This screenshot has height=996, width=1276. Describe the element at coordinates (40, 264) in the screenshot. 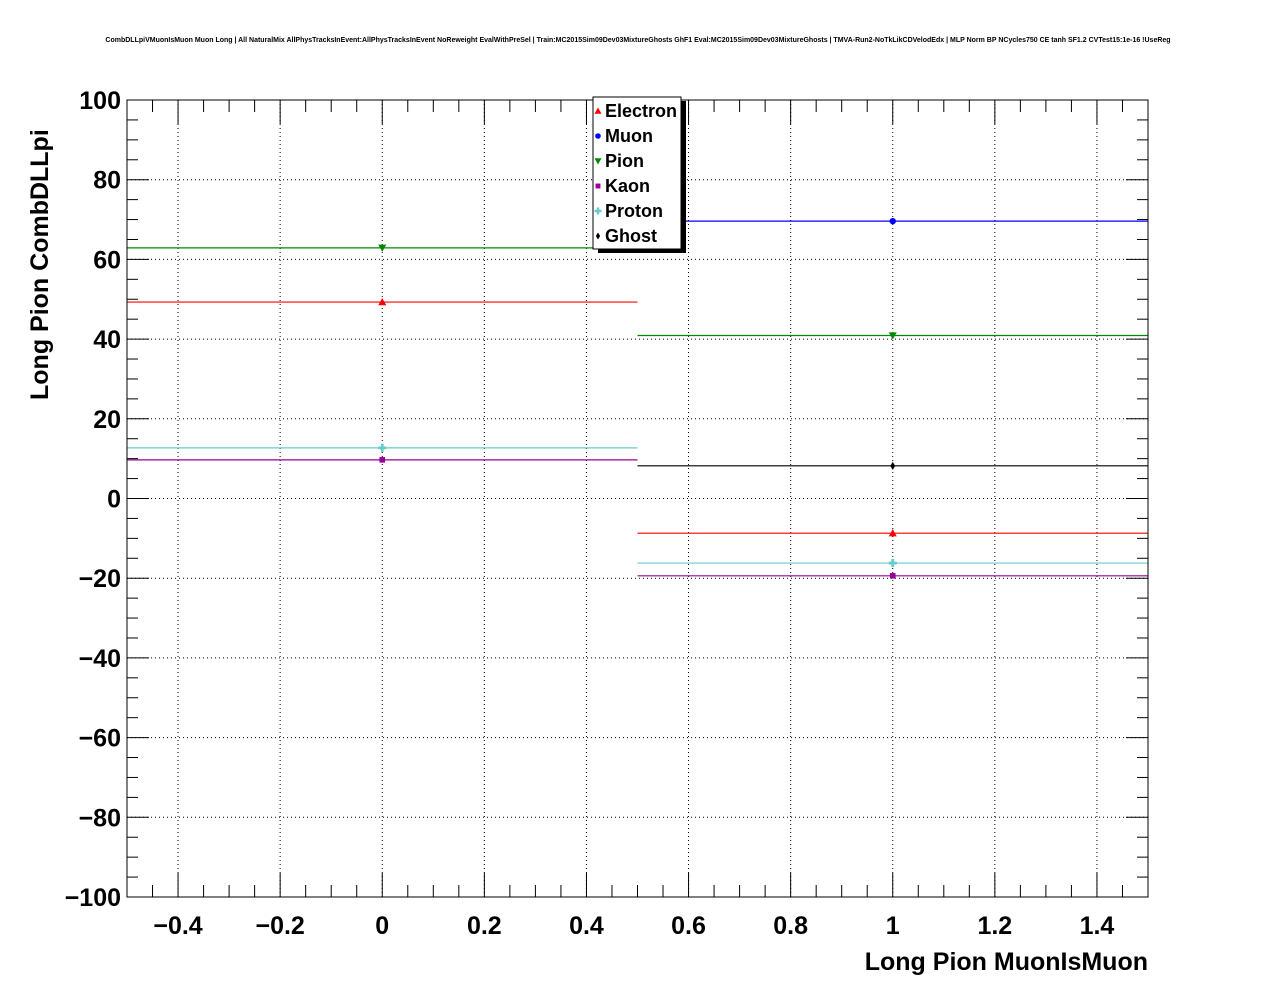

I see `y-axis-label: Long Pion CombDLLpi` at that location.